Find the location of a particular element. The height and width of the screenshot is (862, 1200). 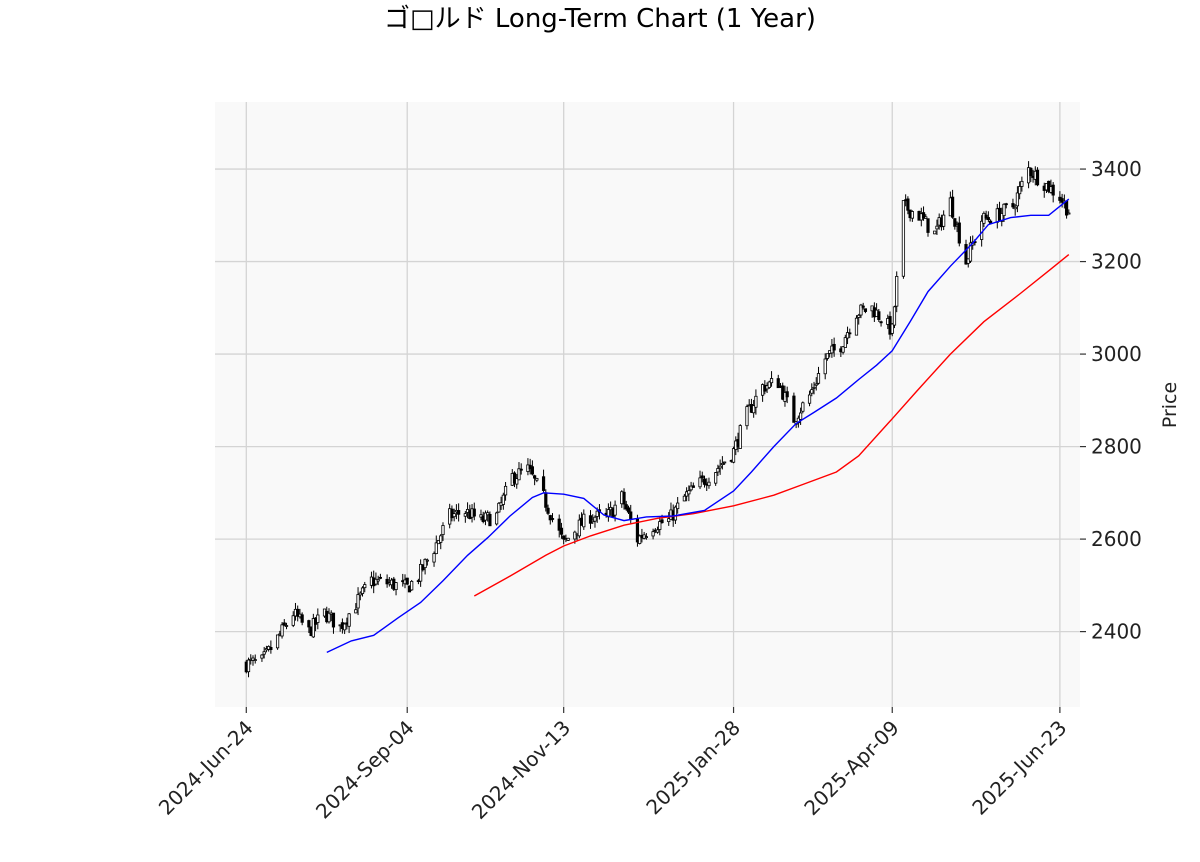

y-tick-label: 2800 is located at coordinates (1116, 447).